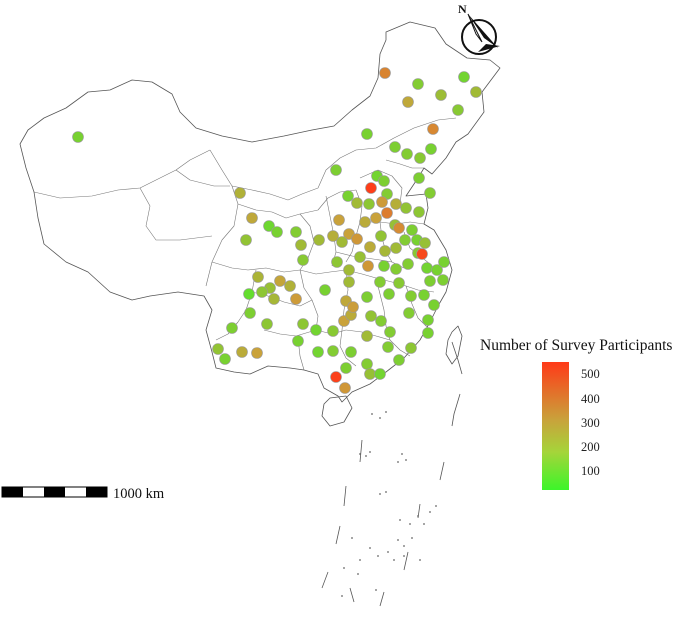 The width and height of the screenshot is (685, 624). I want to click on legend-tick-200: 200, so click(590, 447).